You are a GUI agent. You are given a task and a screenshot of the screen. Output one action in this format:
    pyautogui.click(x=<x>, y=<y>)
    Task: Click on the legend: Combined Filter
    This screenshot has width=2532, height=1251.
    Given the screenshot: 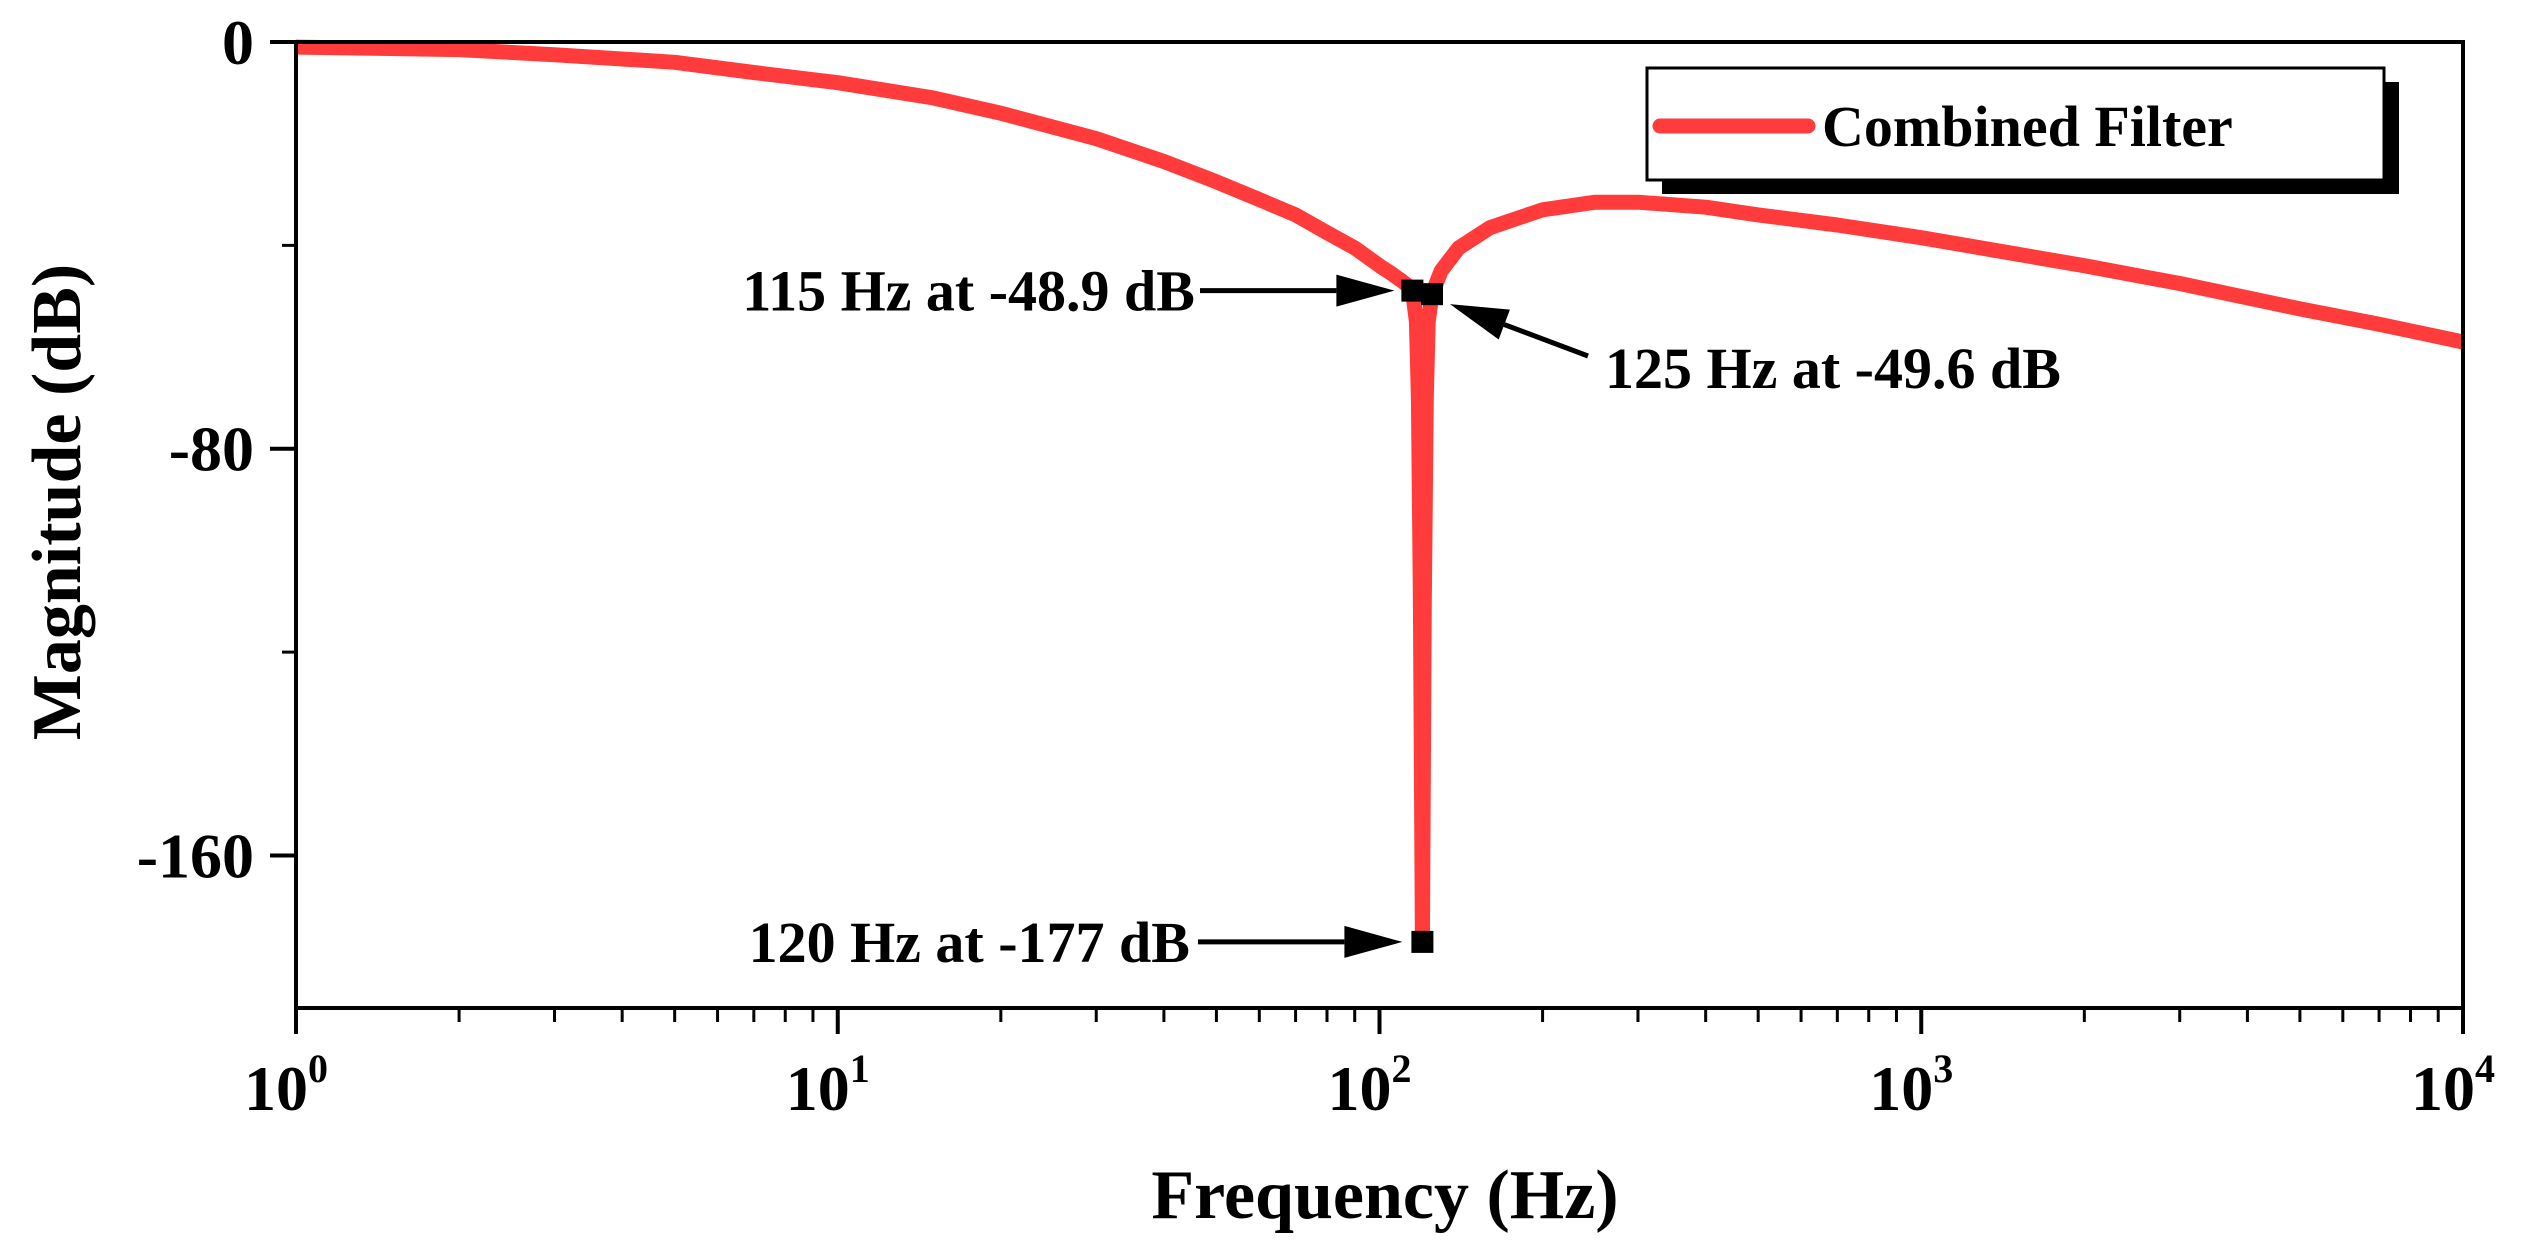 What is the action you would take?
    pyautogui.click(x=2022, y=130)
    